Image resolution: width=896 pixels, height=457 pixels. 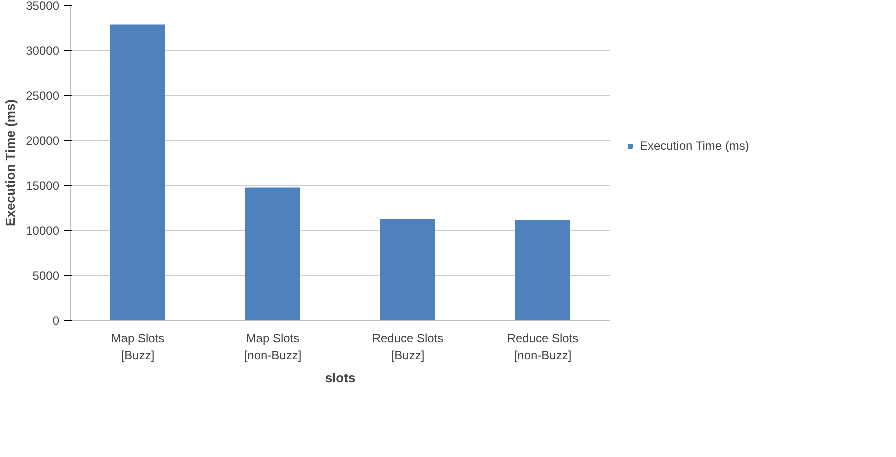 I want to click on legend-label: Execution Time (ms), so click(x=695, y=146).